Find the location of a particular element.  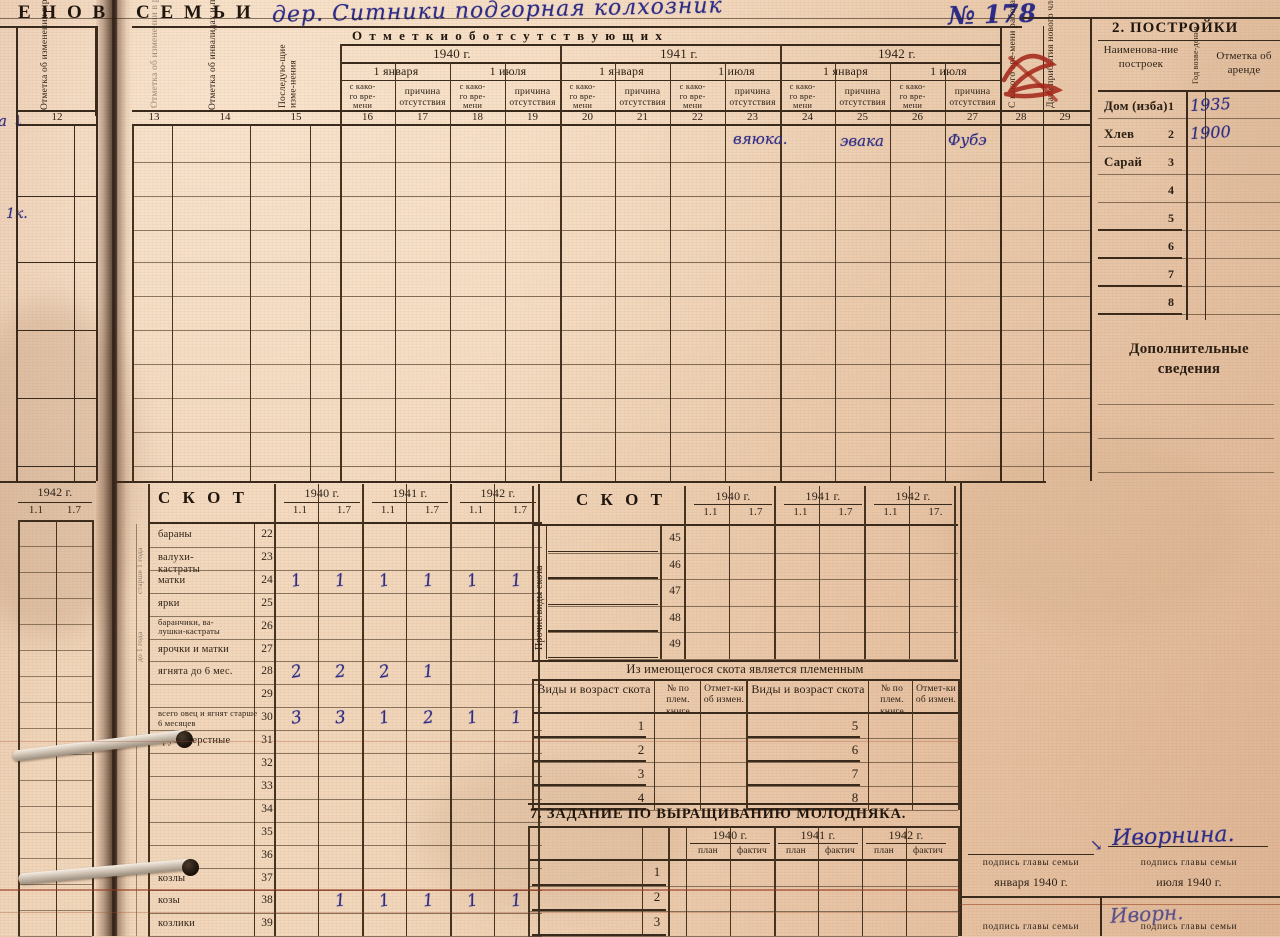

livestock-left-group-1: старше 1 года is located at coordinates (139, 570).